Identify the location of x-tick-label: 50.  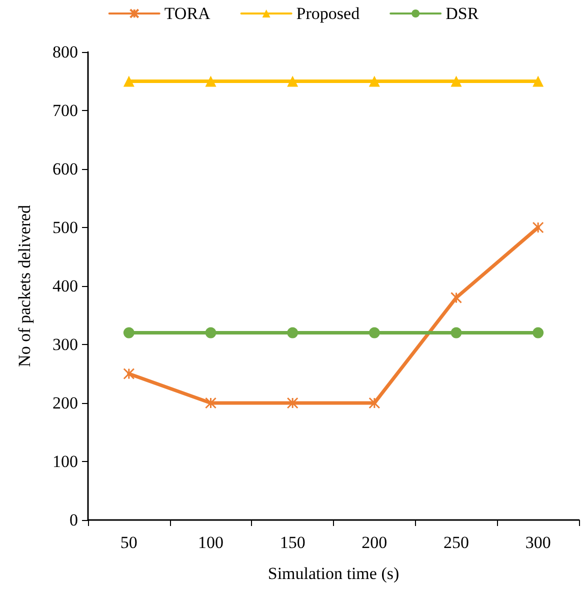
(129, 542).